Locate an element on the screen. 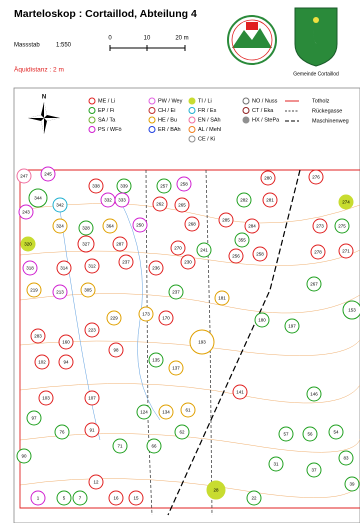  tree-label: 107 is located at coordinates (92, 397).